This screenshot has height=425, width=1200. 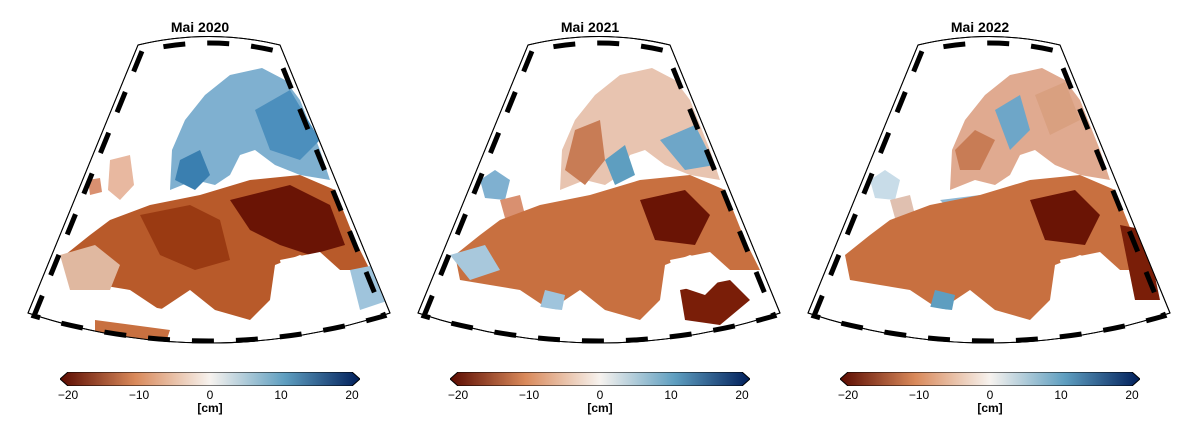 What do you see at coordinates (200, 27) in the screenshot?
I see `panel-title: Mai 2020` at bounding box center [200, 27].